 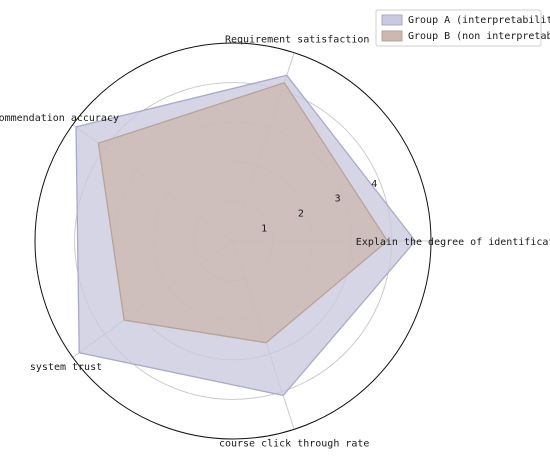 What do you see at coordinates (66, 367) in the screenshot?
I see `axis-label: system trust` at bounding box center [66, 367].